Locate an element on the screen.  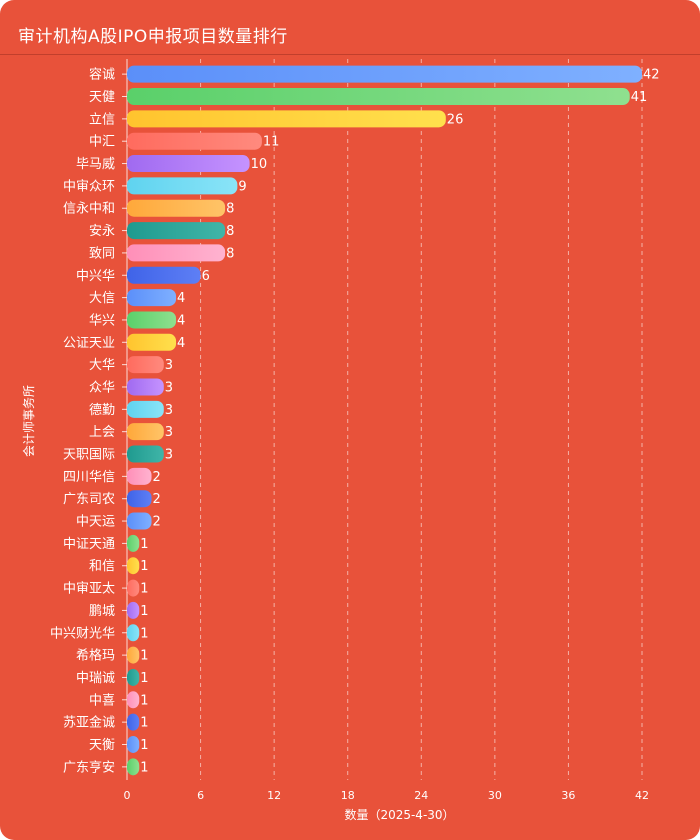
category-label: 天健 is located at coordinates (102, 97).